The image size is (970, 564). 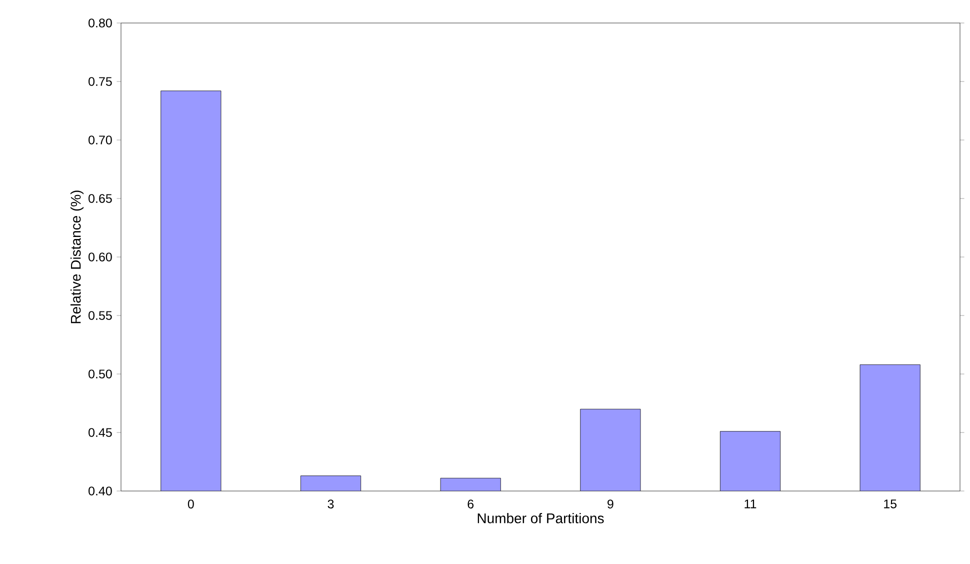 What do you see at coordinates (750, 504) in the screenshot?
I see `x-tick-label: 11` at bounding box center [750, 504].